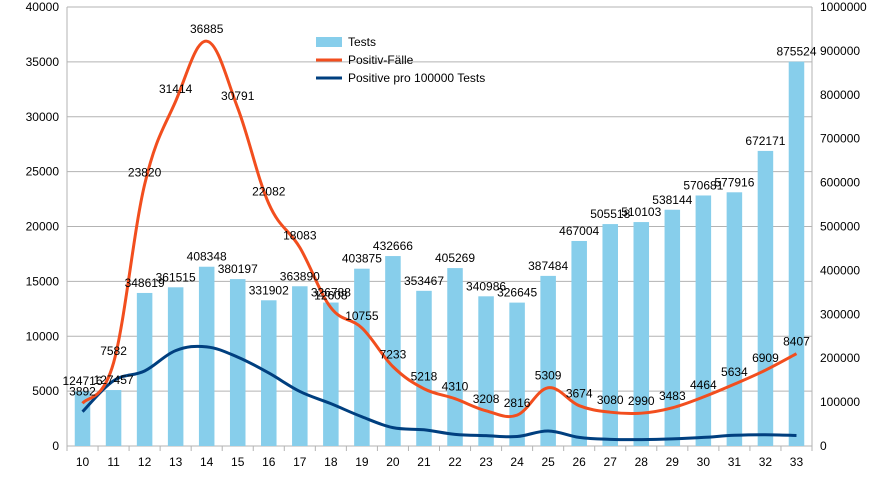 The width and height of the screenshot is (884, 497). Describe the element at coordinates (579, 394) in the screenshot. I see `line-data-label: 3674` at that location.